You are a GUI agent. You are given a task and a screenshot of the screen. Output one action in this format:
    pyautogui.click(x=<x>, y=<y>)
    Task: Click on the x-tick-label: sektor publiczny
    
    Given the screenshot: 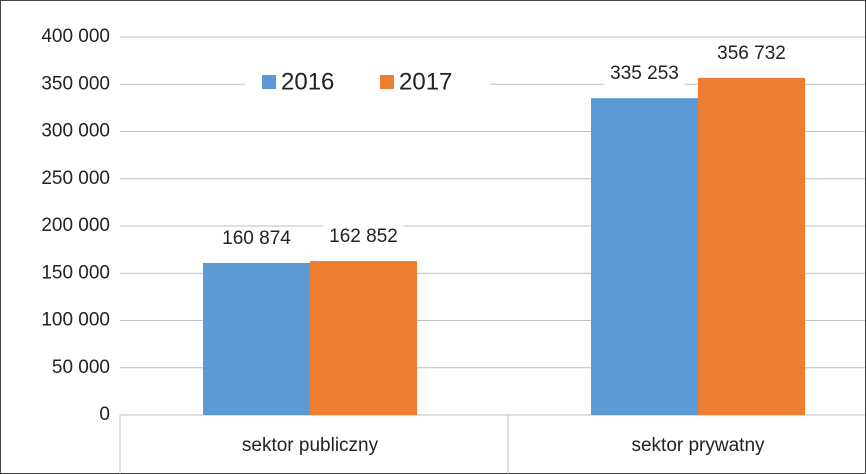 What is the action you would take?
    pyautogui.click(x=310, y=445)
    